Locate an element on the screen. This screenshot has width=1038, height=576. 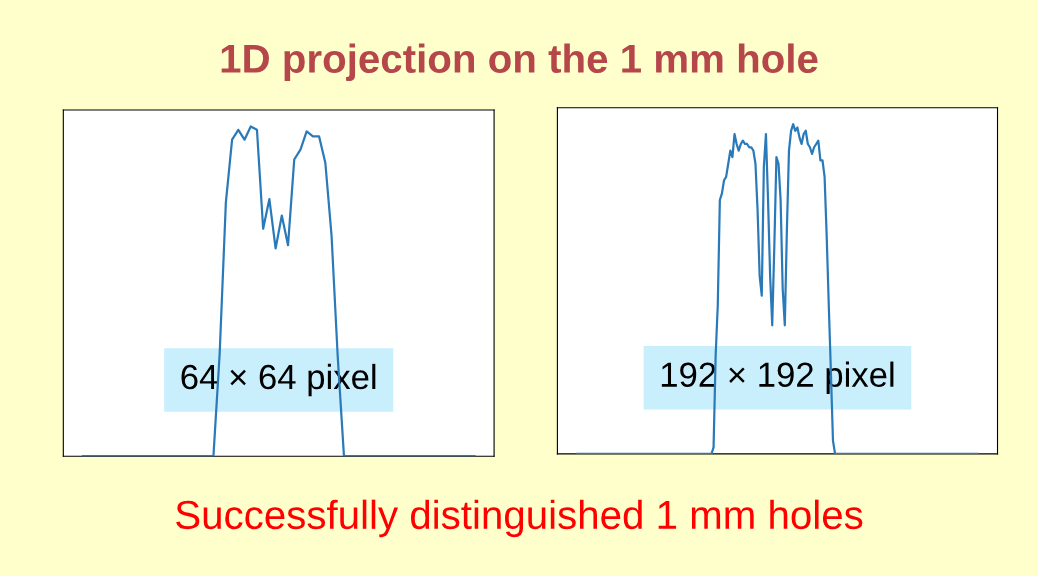
text: Successfully distinguished 1 mm holes is located at coordinates (519, 518).